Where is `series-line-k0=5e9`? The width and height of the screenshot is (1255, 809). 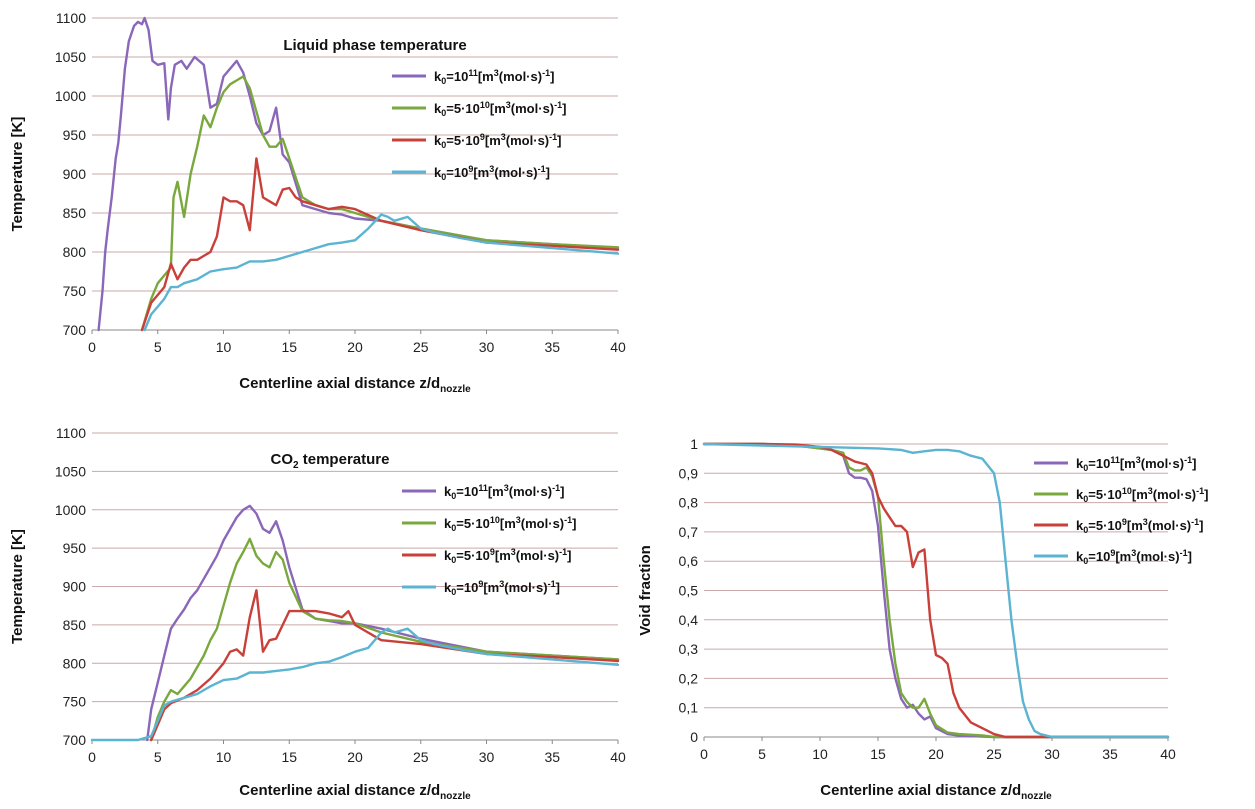
series-line-k0=5e9 is located at coordinates (380, 244).